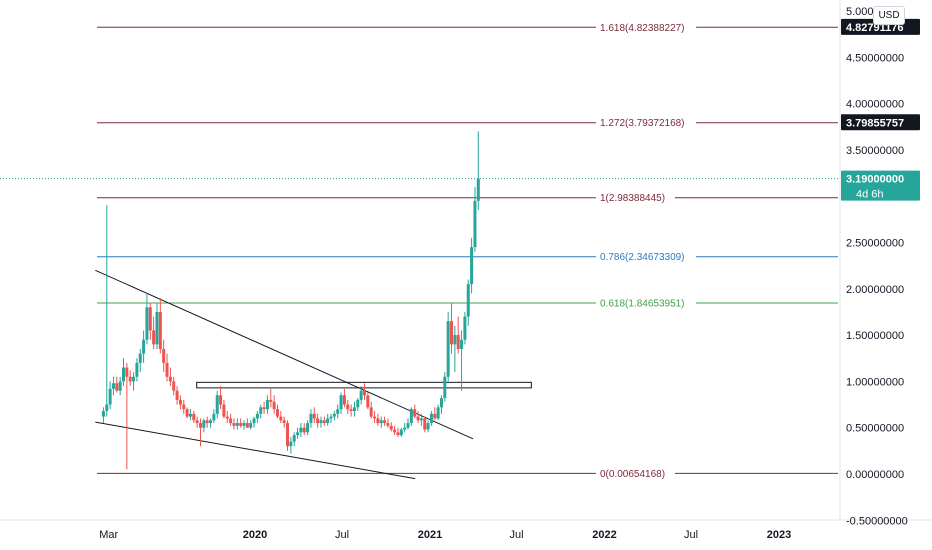 The height and width of the screenshot is (550, 932). I want to click on time-axis: Mar 2020 Jul 2021 Jul 2022 Jul 2023, so click(445, 535).